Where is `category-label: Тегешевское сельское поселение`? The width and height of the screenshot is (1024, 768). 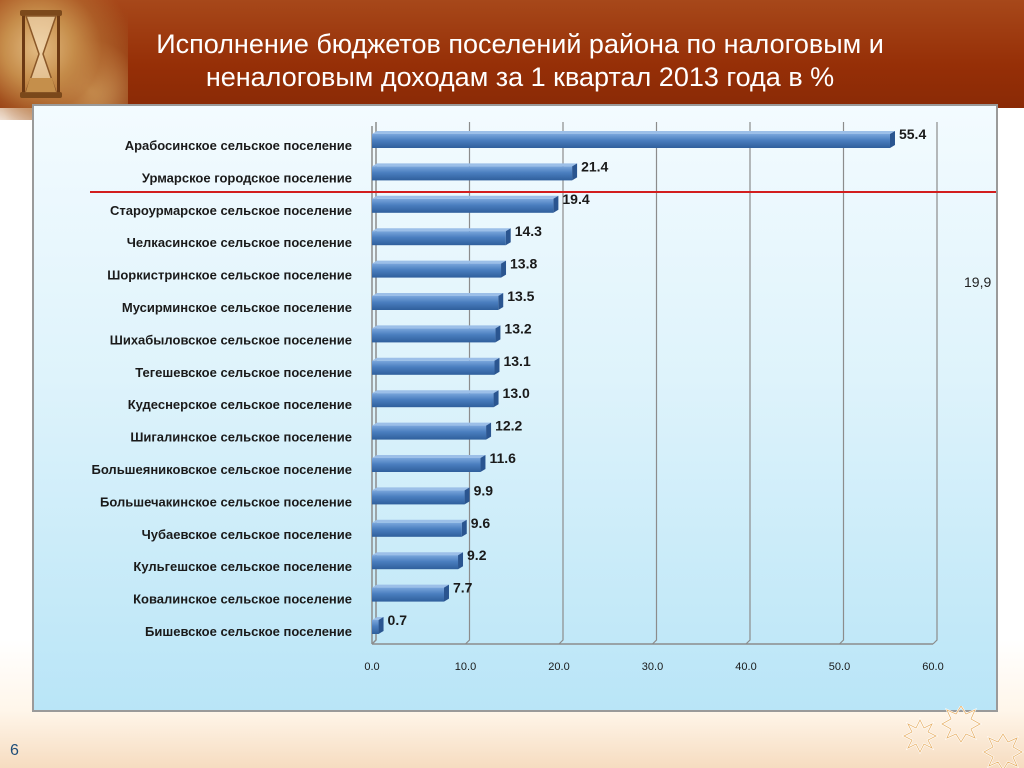
category-label: Тегешевское сельское поселение is located at coordinates (243, 372).